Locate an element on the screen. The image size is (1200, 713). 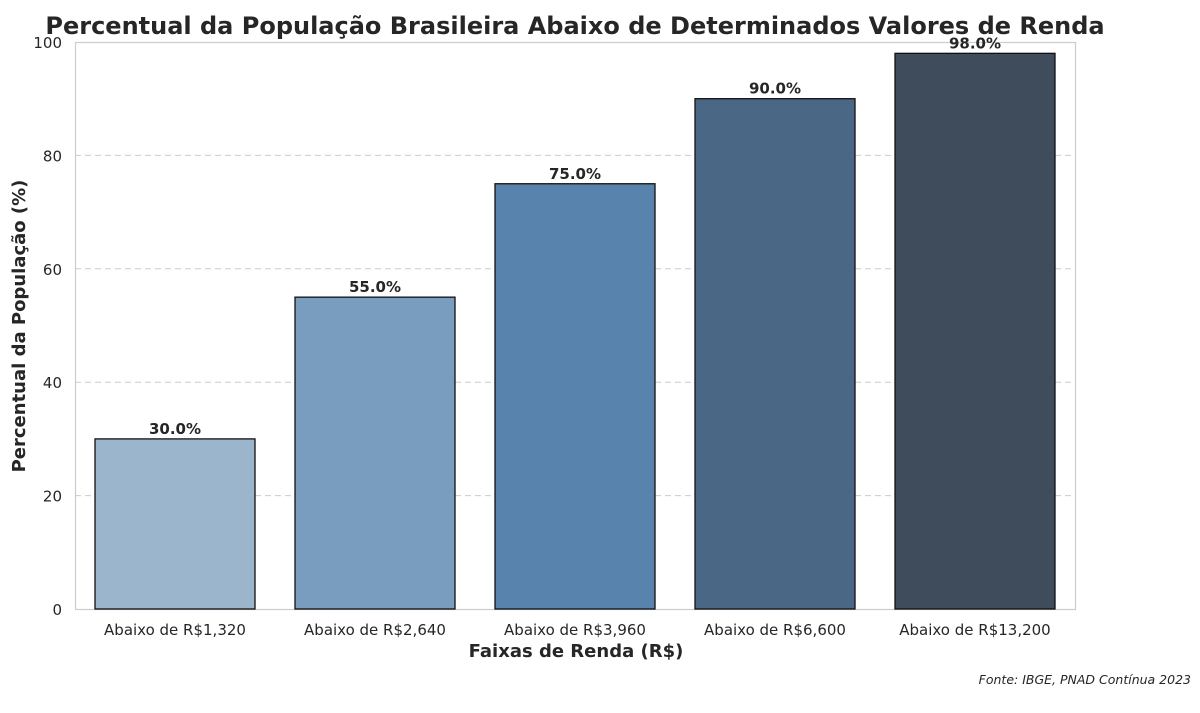
y-tick-labels: 0 20 40 60 80 100 is located at coordinates (47, 326).